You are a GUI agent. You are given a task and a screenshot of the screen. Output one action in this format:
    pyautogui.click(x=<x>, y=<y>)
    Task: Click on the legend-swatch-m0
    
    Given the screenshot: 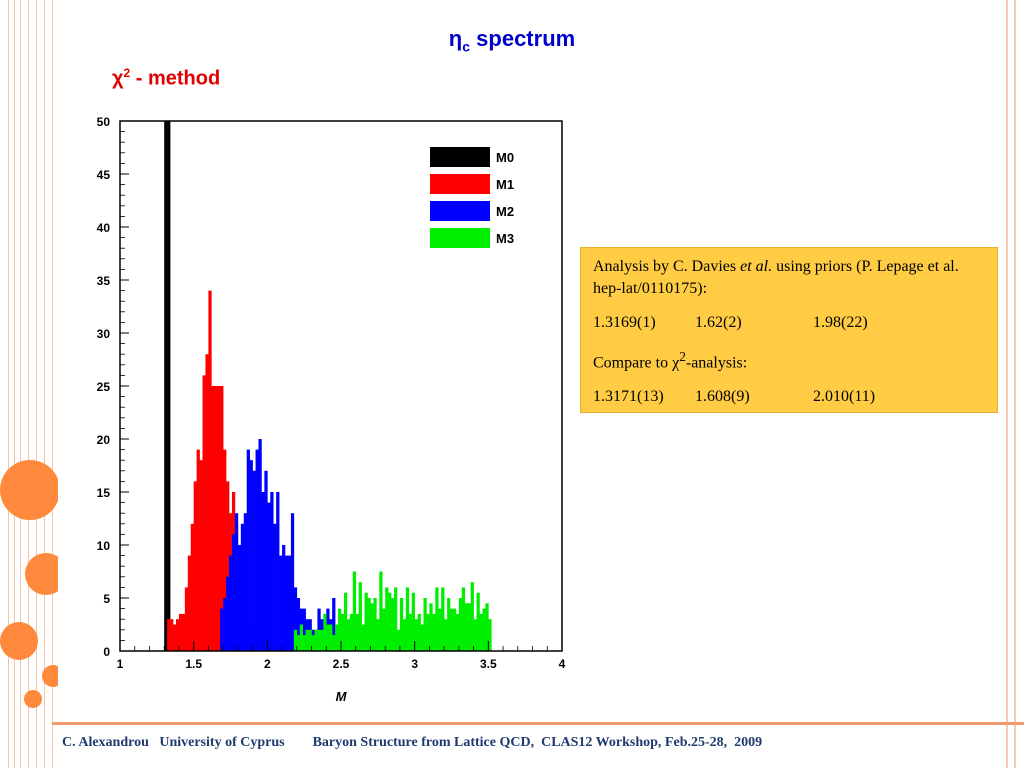 What is the action you would take?
    pyautogui.click(x=460, y=157)
    